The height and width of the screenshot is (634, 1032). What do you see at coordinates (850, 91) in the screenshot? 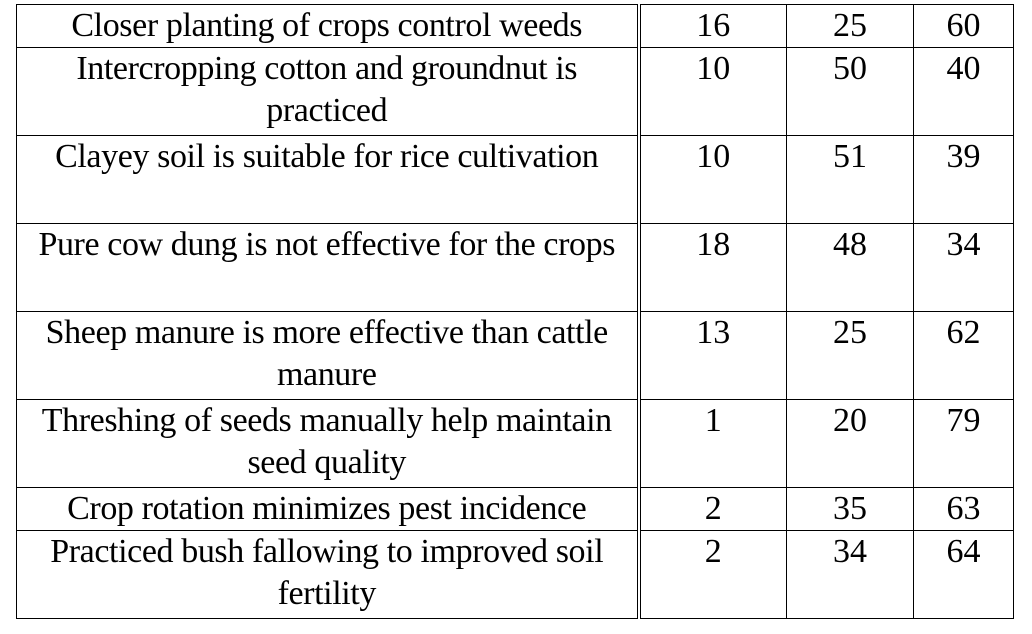
I see `value-cell: 50` at bounding box center [850, 91].